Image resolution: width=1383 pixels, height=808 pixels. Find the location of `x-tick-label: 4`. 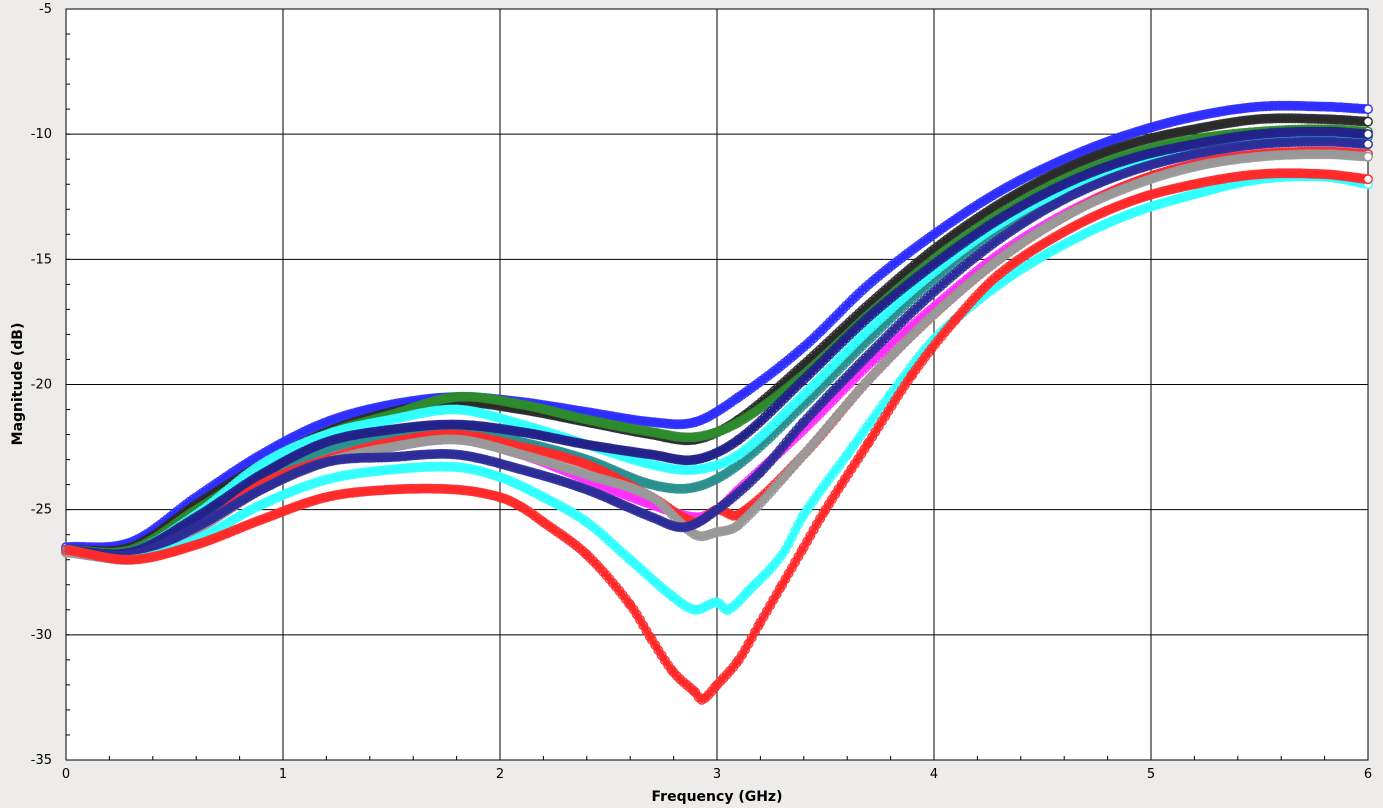

x-tick-label: 4 is located at coordinates (934, 774).